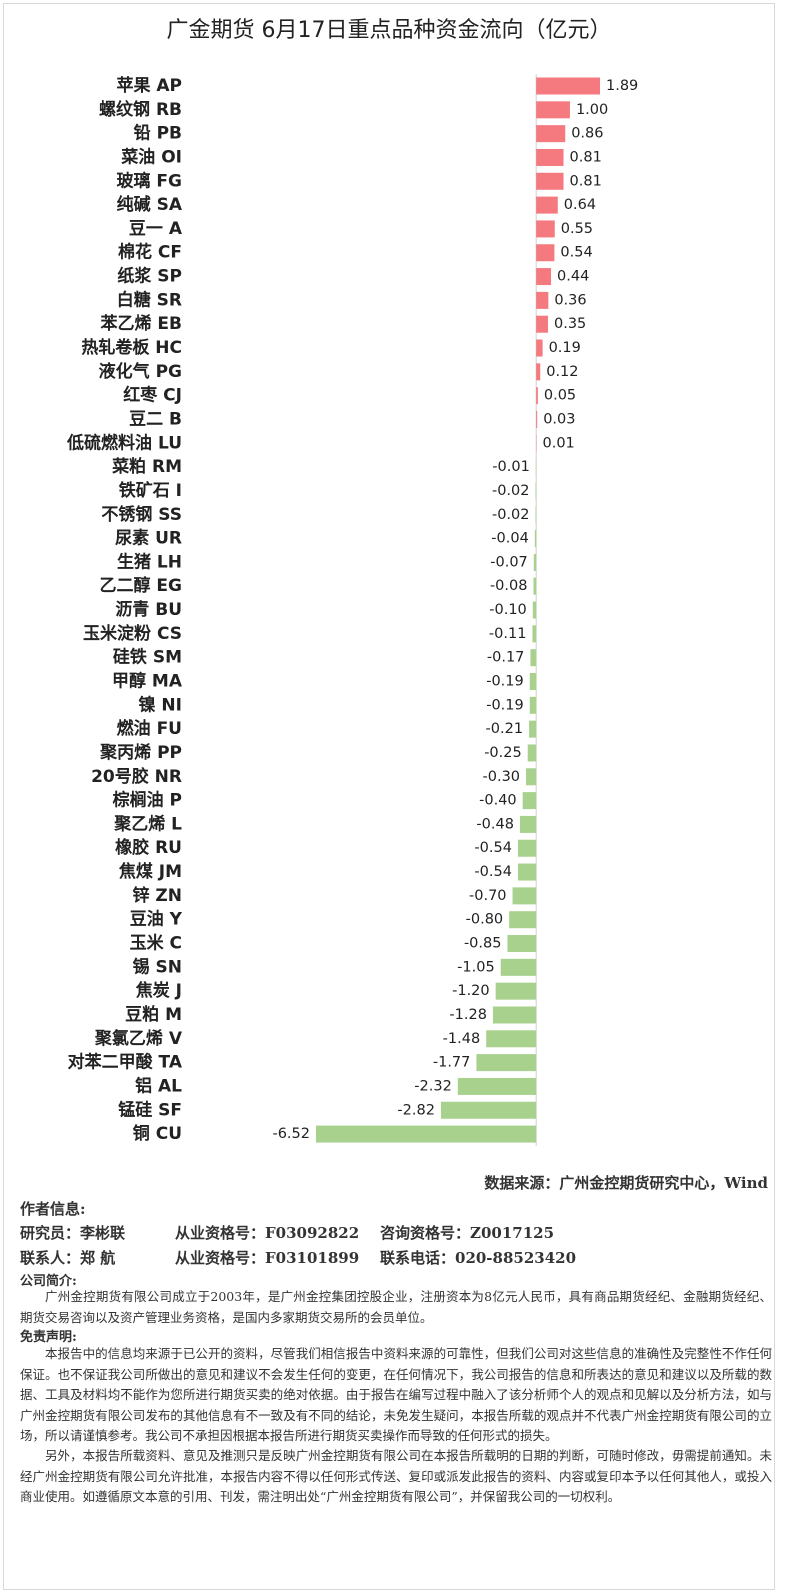 Image resolution: width=788 pixels, height=1596 pixels. What do you see at coordinates (478, 1258) in the screenshot?
I see `phone: 联系电话：020-88523420` at bounding box center [478, 1258].